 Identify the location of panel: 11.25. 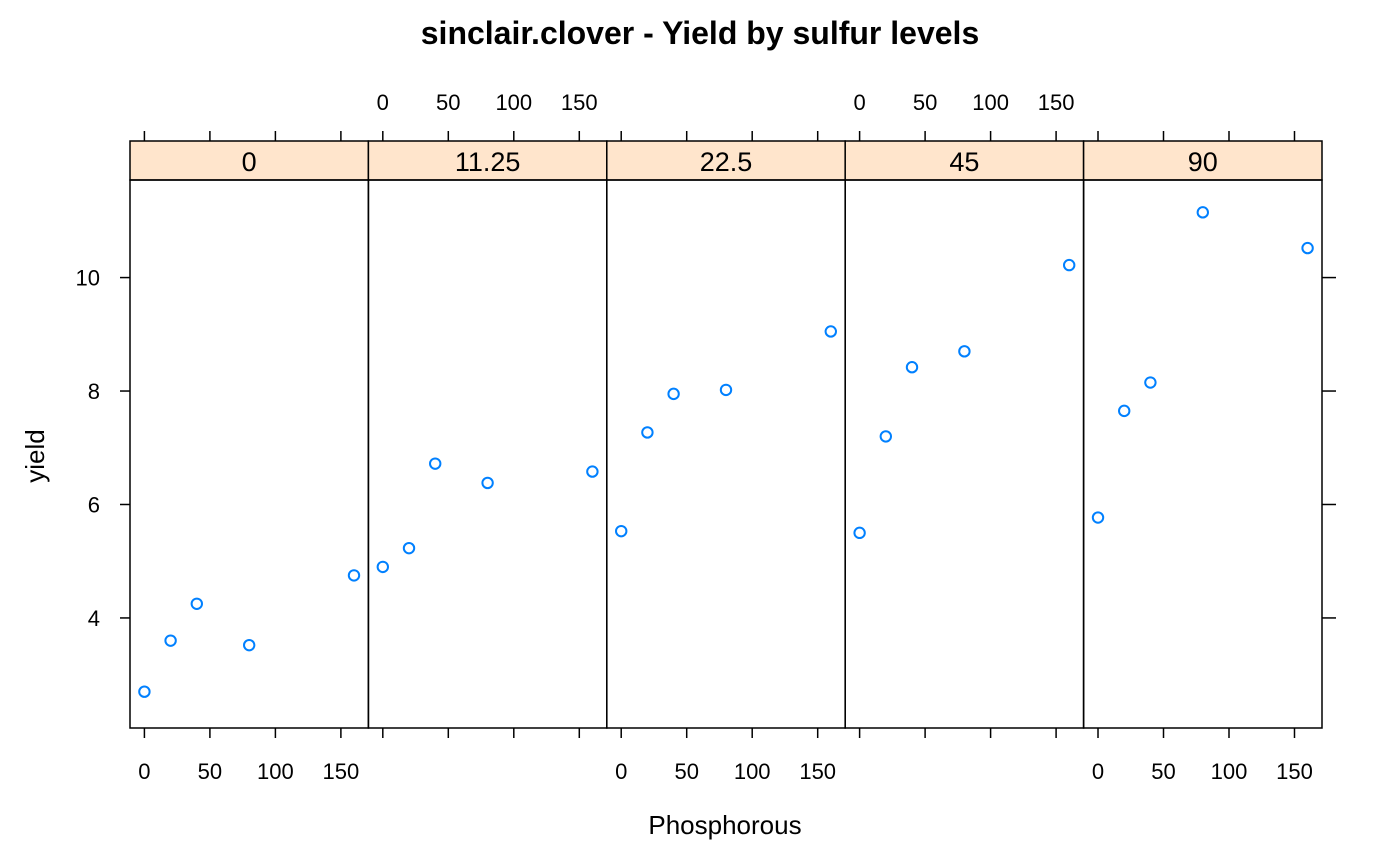
(487, 434).